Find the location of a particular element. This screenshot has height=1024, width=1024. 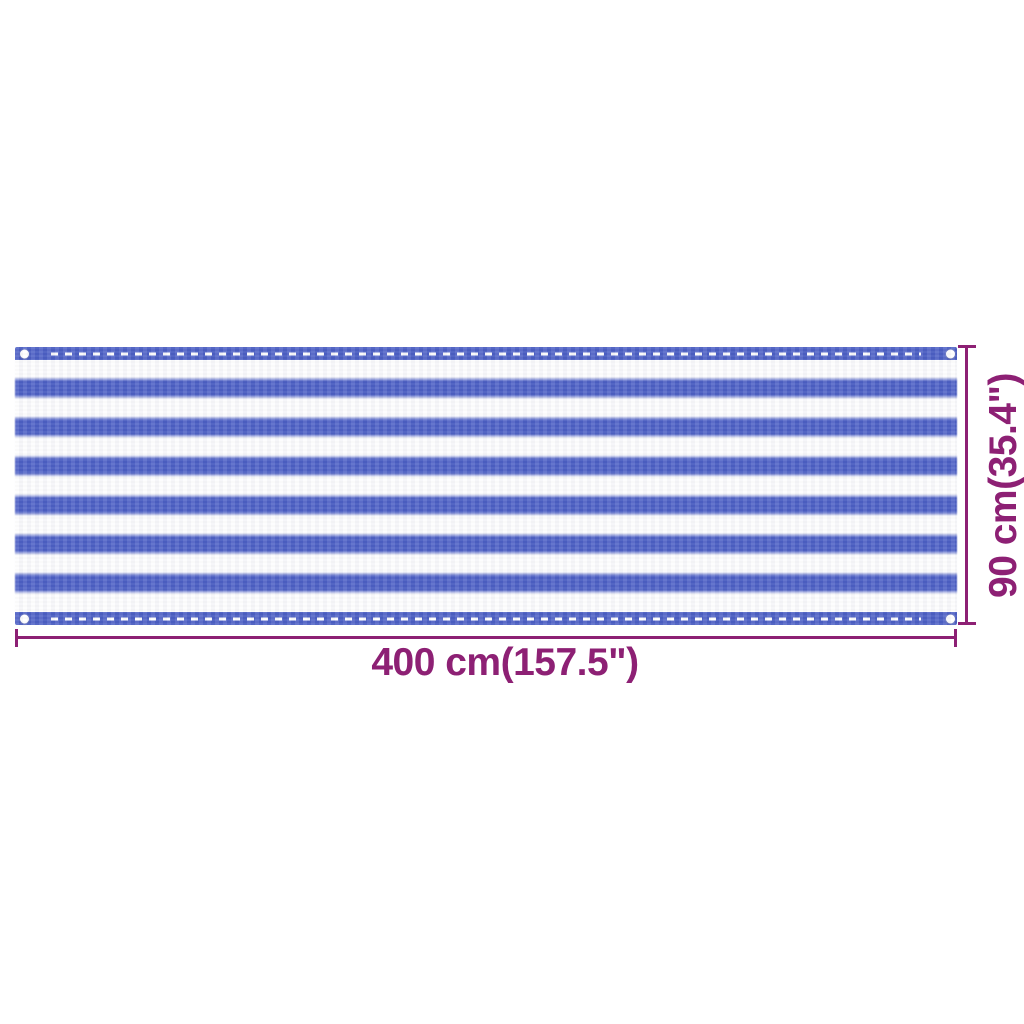

bottom-hem-band is located at coordinates (486, 618).